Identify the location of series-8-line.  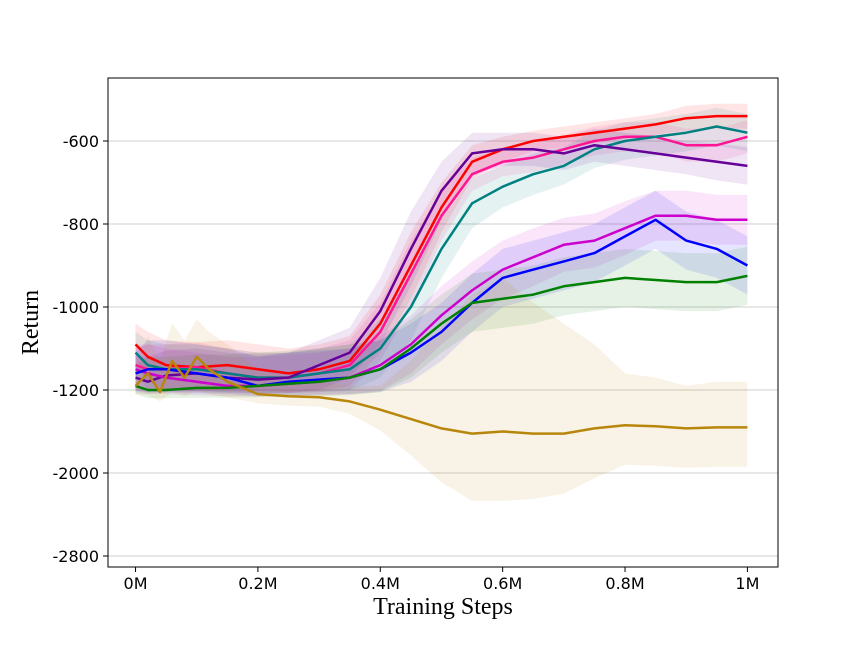
(441, 395).